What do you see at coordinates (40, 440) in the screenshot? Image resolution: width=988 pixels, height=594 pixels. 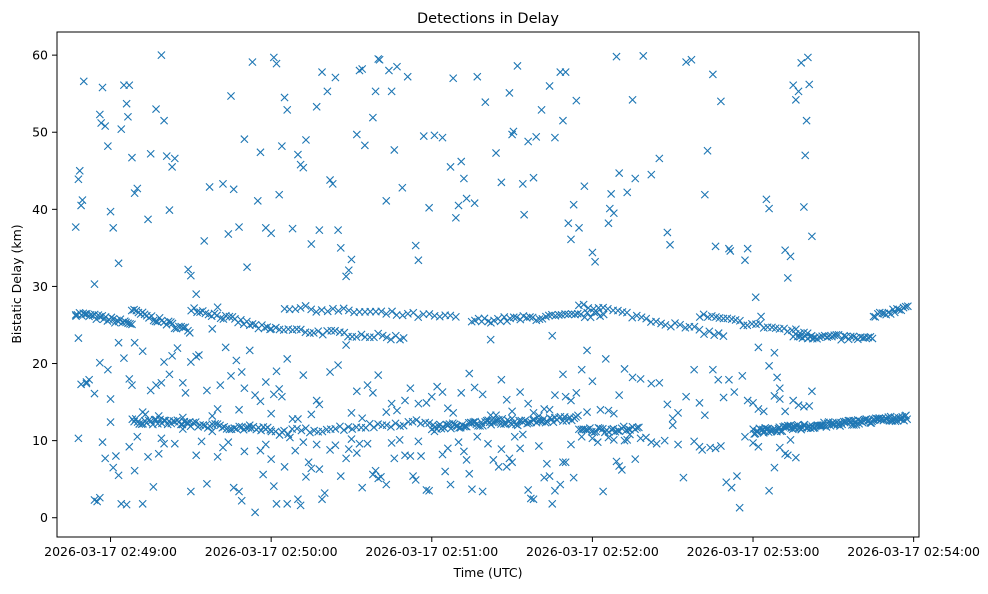 I see `y-tick-label: 10` at bounding box center [40, 440].